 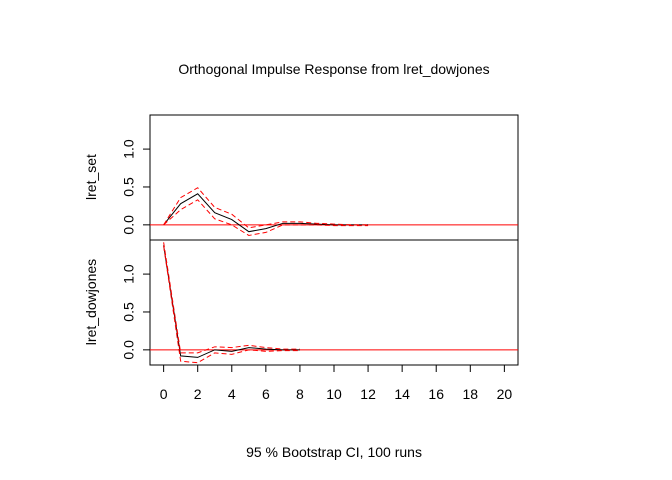 I want to click on x-tick-label: 0, so click(x=164, y=394).